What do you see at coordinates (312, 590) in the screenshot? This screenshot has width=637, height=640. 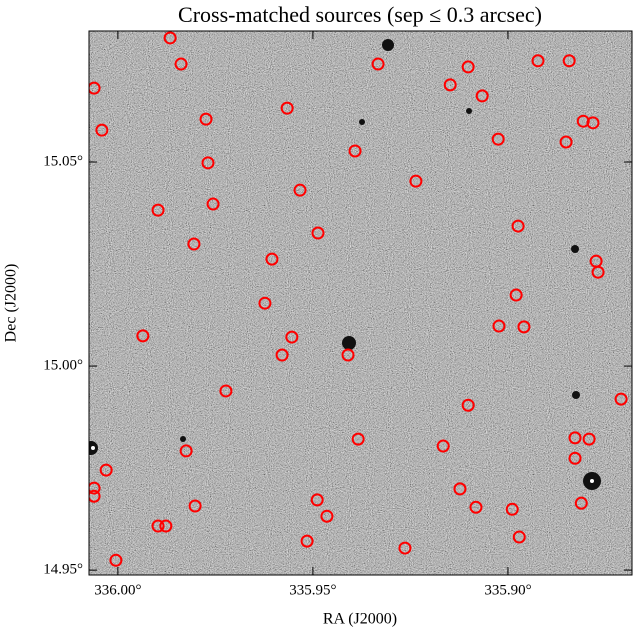 I see `x-tick-label: 335.95°` at bounding box center [312, 590].